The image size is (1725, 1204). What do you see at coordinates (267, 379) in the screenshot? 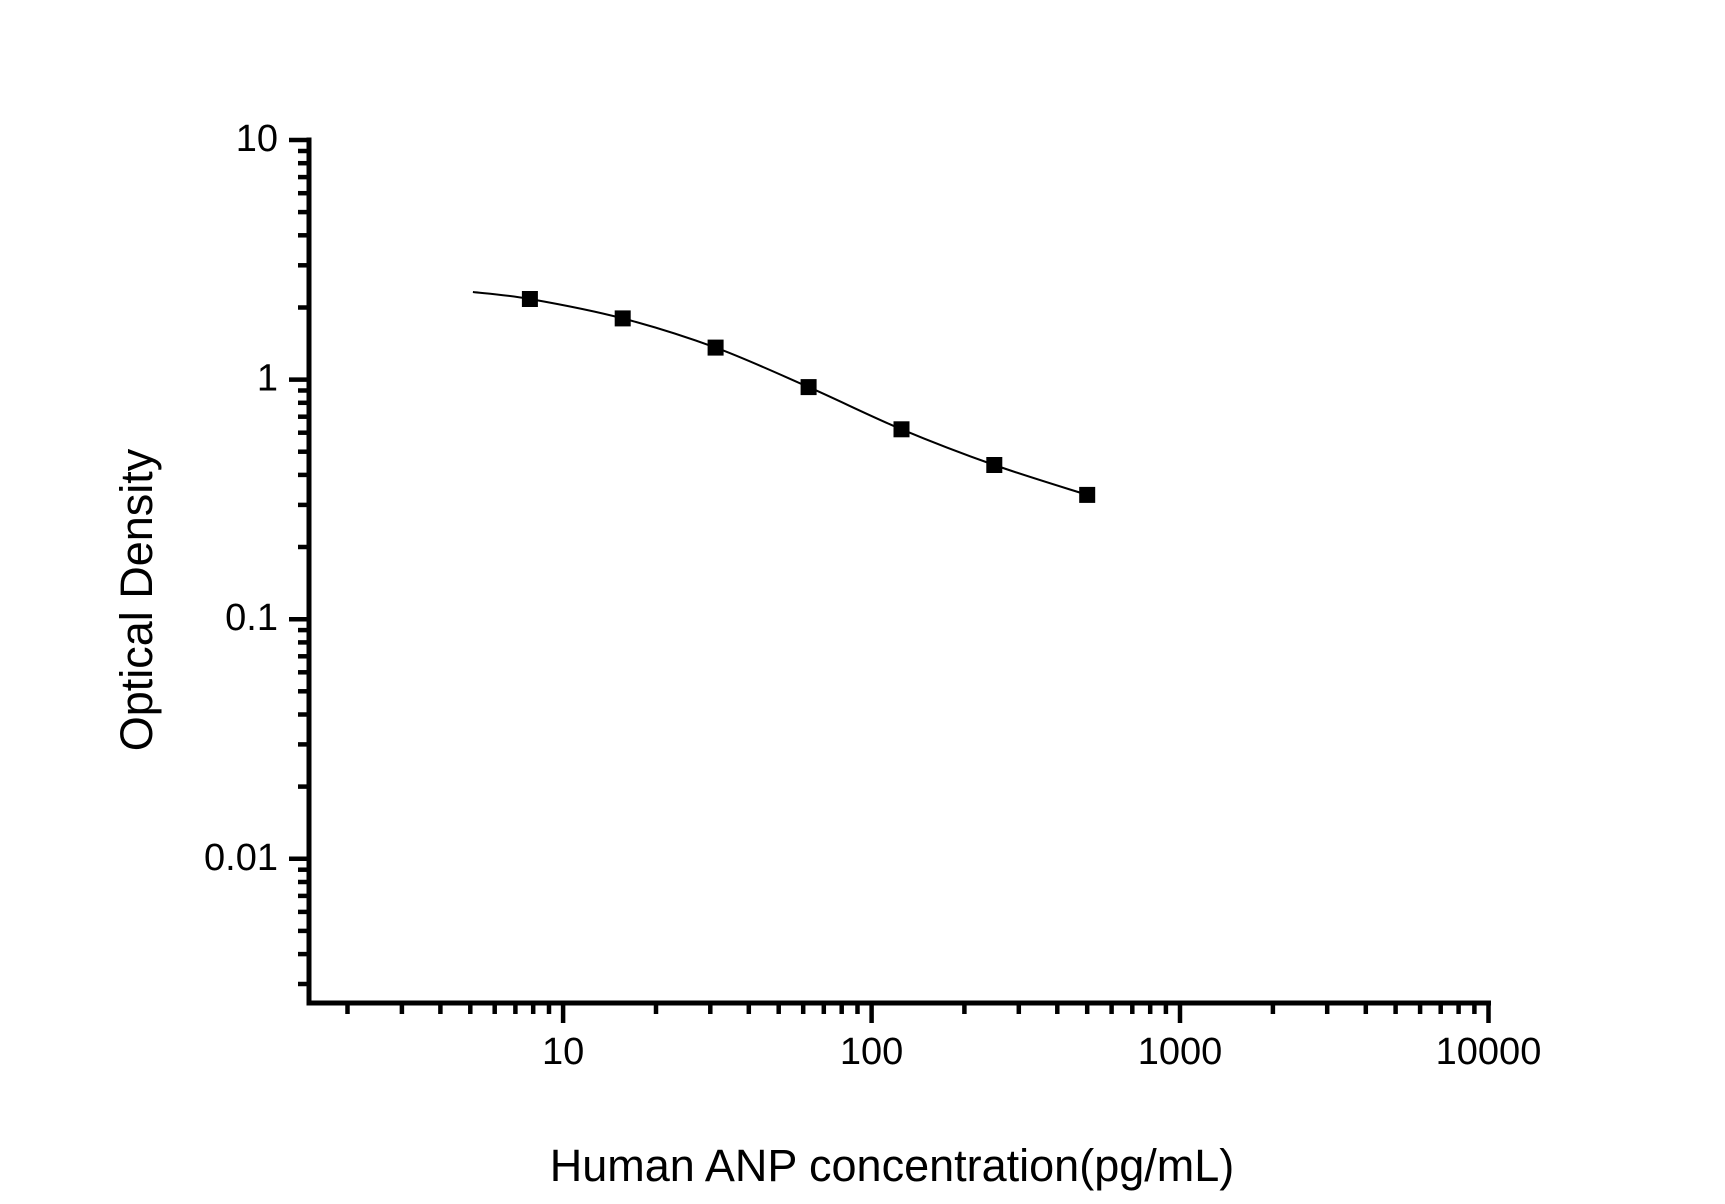
I see `y-tick-label: 1` at bounding box center [267, 379].